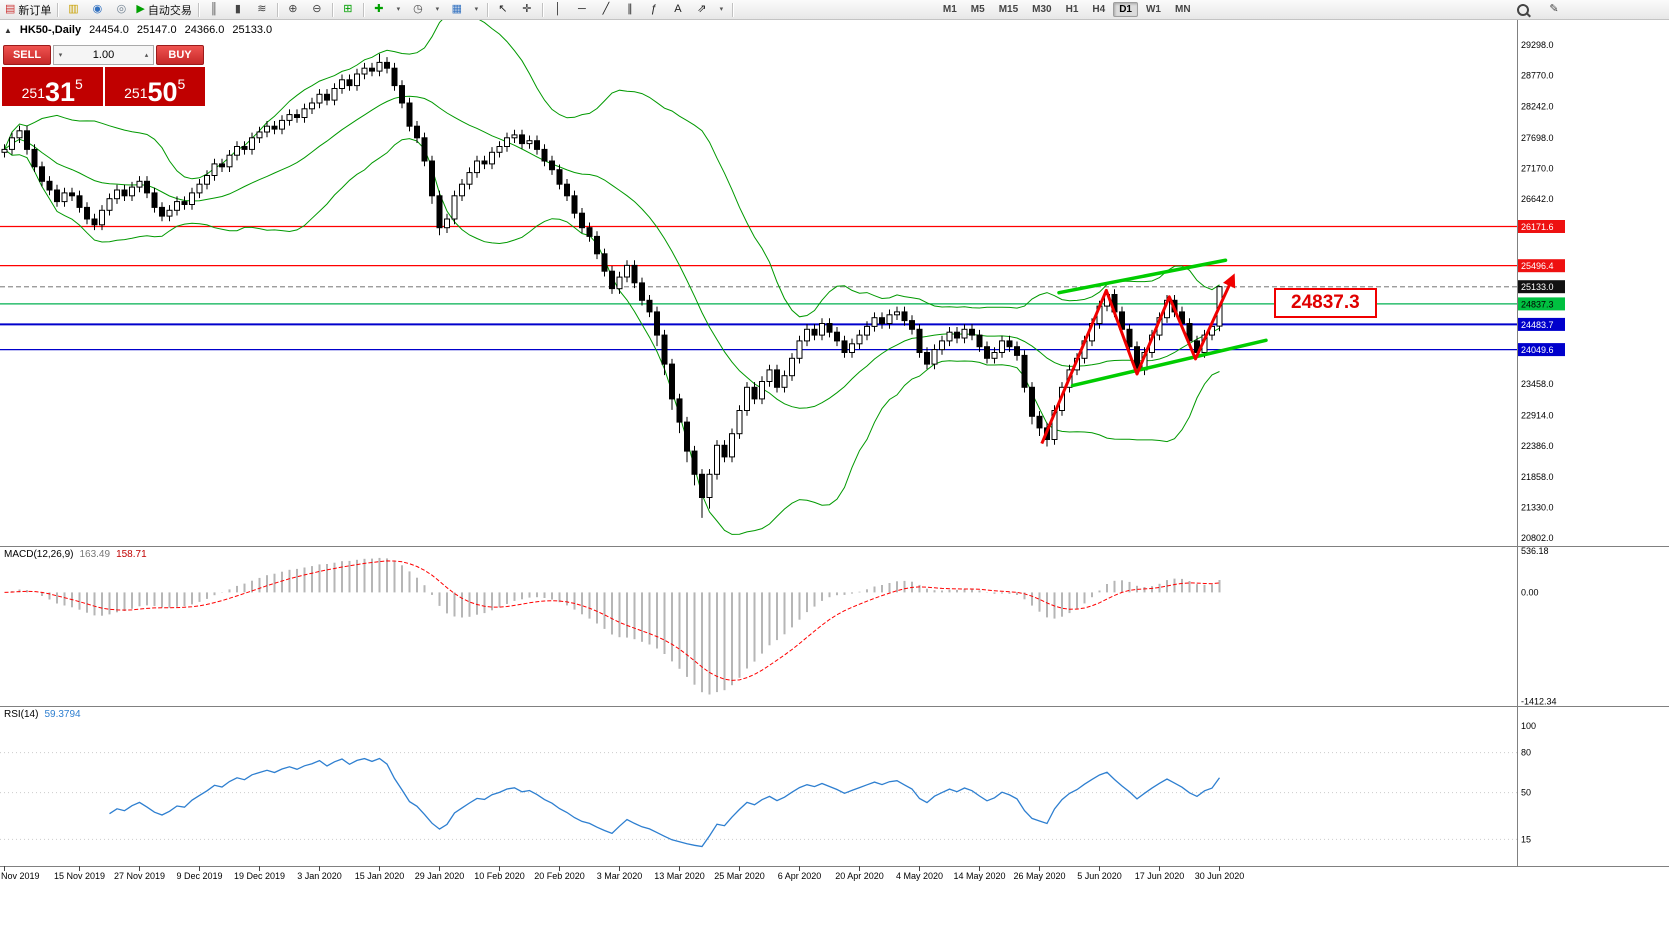  Describe the element at coordinates (238, 9) in the screenshot. I see `candlestick-chart-button: ▮` at that location.